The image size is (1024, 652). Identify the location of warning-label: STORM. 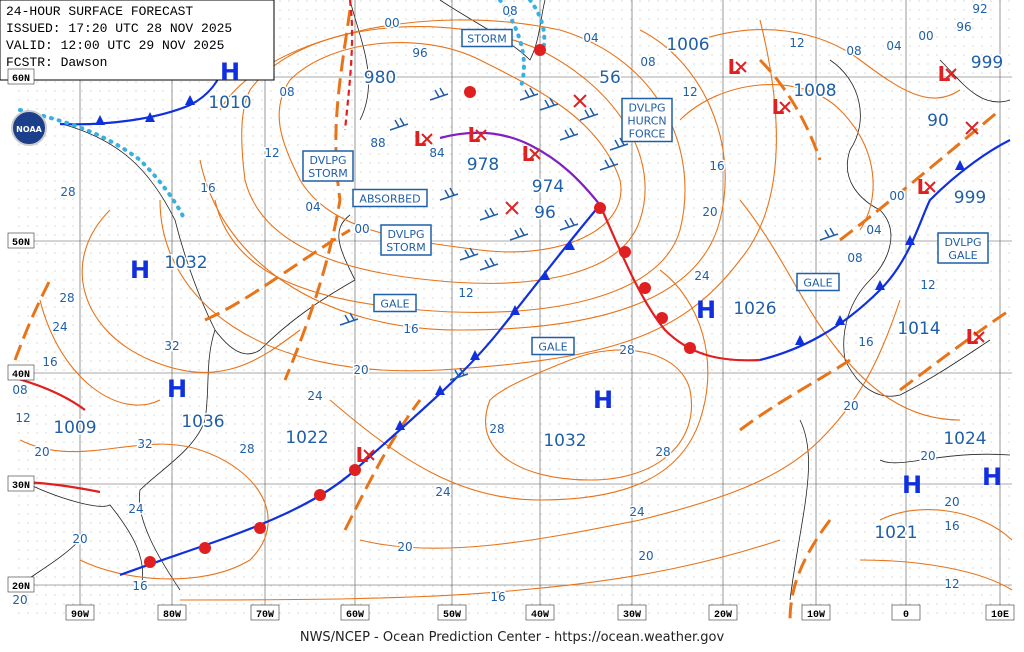
(406, 247).